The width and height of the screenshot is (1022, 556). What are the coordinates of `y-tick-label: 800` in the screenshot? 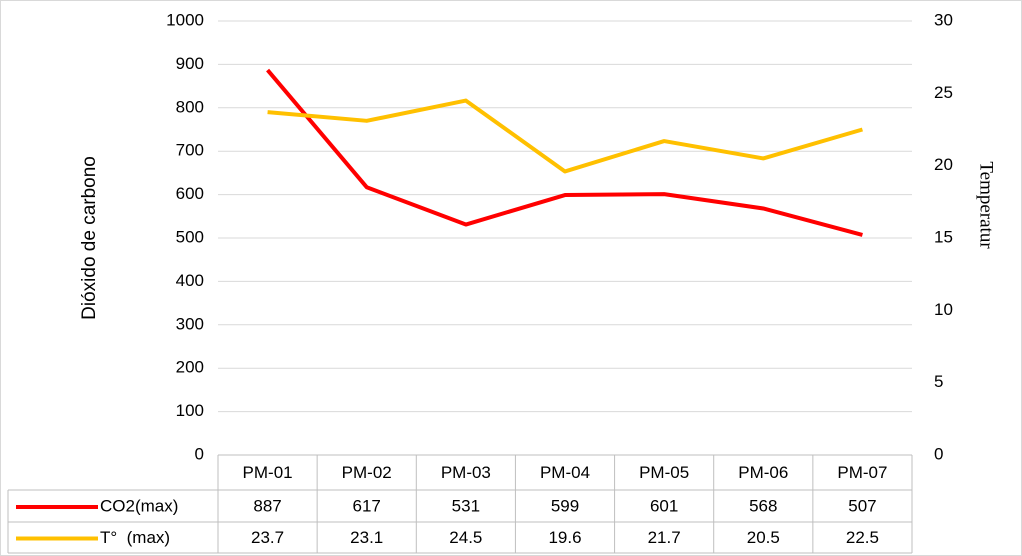 It's located at (190, 106).